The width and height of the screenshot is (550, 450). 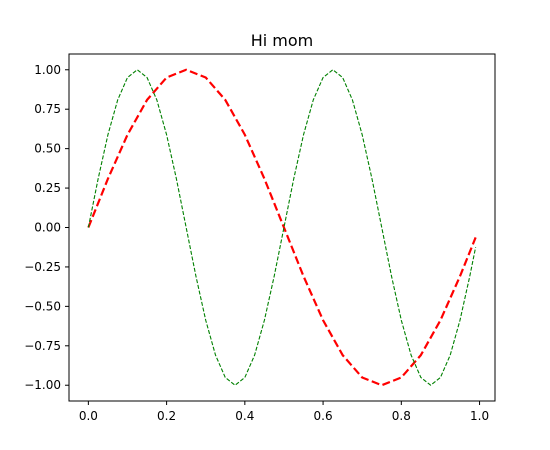 What do you see at coordinates (47, 188) in the screenshot?
I see `y-tick-label: 0.25` at bounding box center [47, 188].